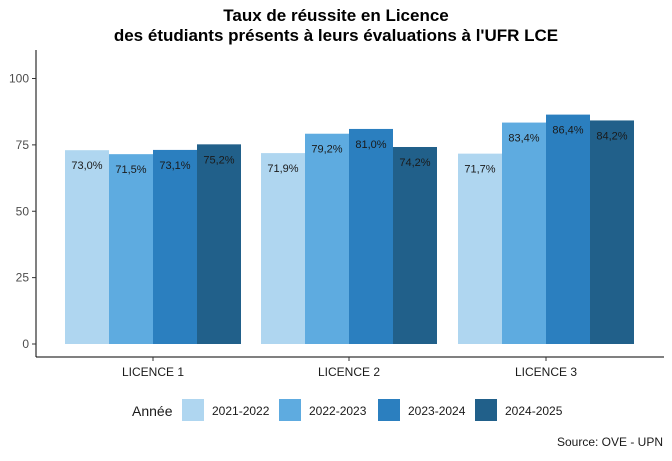 The height and width of the screenshot is (461, 672). What do you see at coordinates (282, 169) in the screenshot?
I see `data-label: 71,9%` at bounding box center [282, 169].